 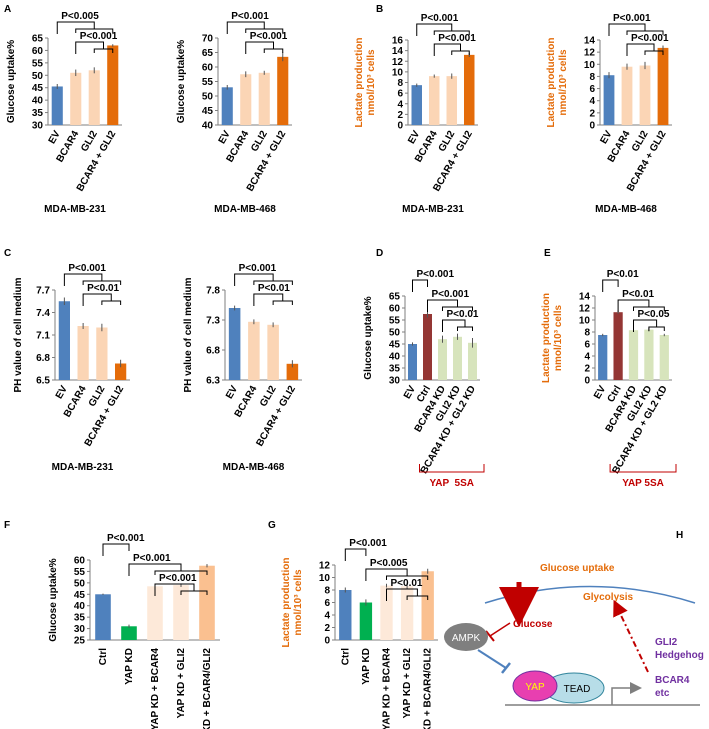 I want to click on y-tick-label: 14, so click(x=585, y=297).